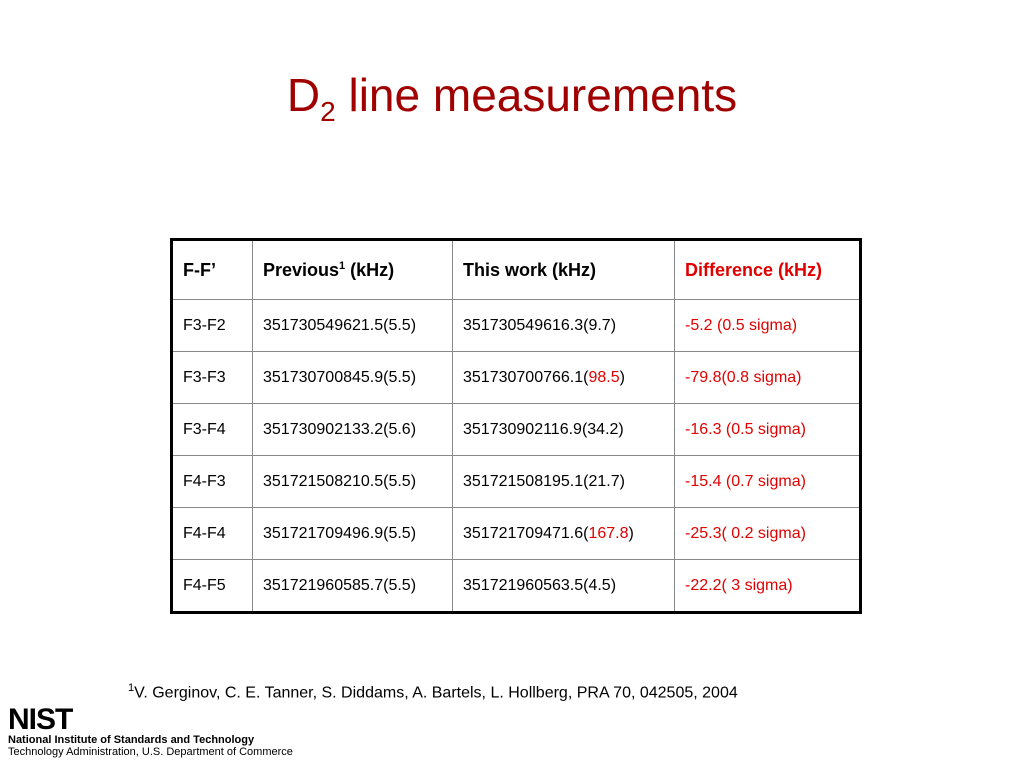 The width and height of the screenshot is (1024, 768). What do you see at coordinates (352, 377) in the screenshot?
I see `table-cell: 351730700845.9(5.5)` at bounding box center [352, 377].